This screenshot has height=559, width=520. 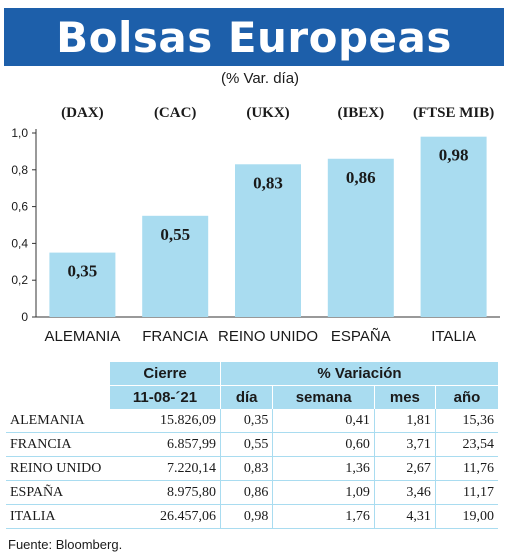 I want to click on row-cierre: 6.857,99, so click(x=165, y=444).